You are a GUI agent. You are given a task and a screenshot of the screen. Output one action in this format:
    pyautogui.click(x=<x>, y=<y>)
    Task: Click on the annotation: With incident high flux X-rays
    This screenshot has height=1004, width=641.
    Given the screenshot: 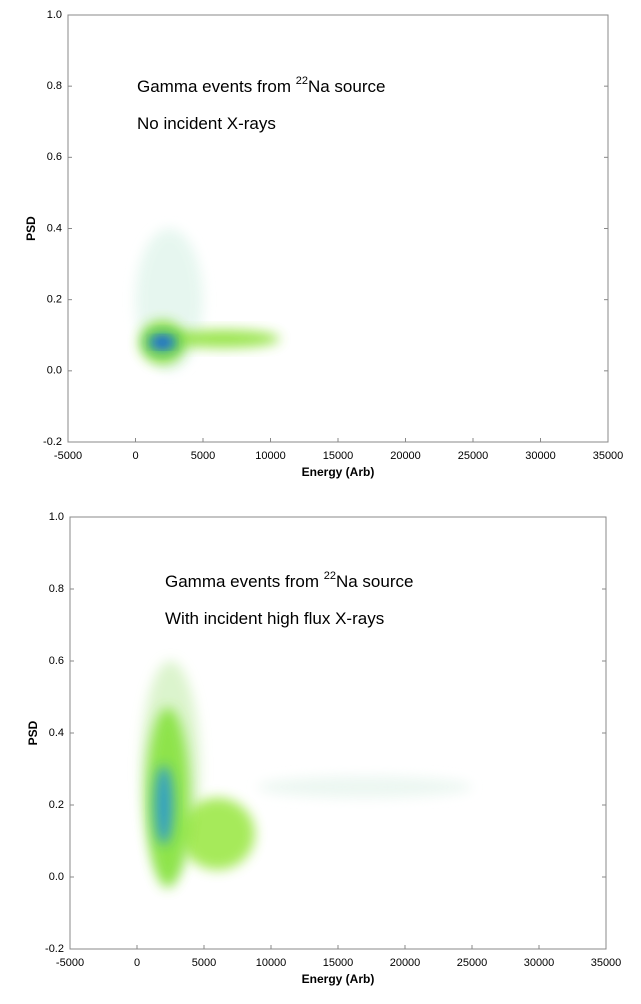 What is the action you would take?
    pyautogui.click(x=274, y=618)
    